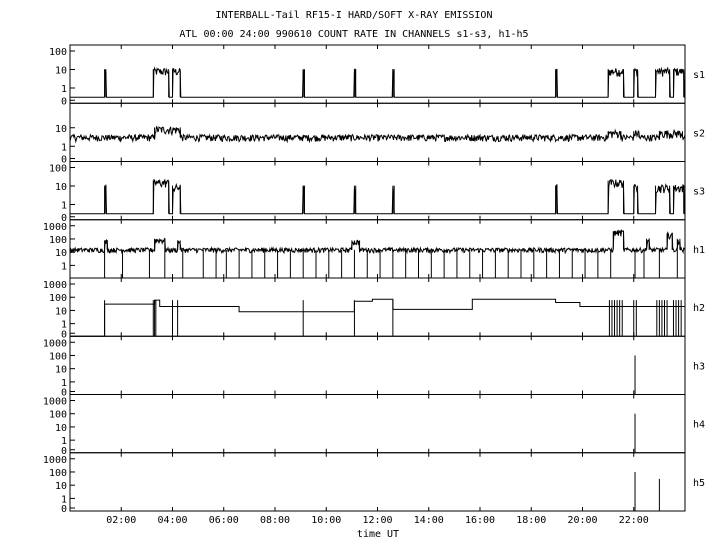 The image size is (720, 550). What do you see at coordinates (58, 169) in the screenshot?
I see `y-tick-label-s3: 100` at bounding box center [58, 169].